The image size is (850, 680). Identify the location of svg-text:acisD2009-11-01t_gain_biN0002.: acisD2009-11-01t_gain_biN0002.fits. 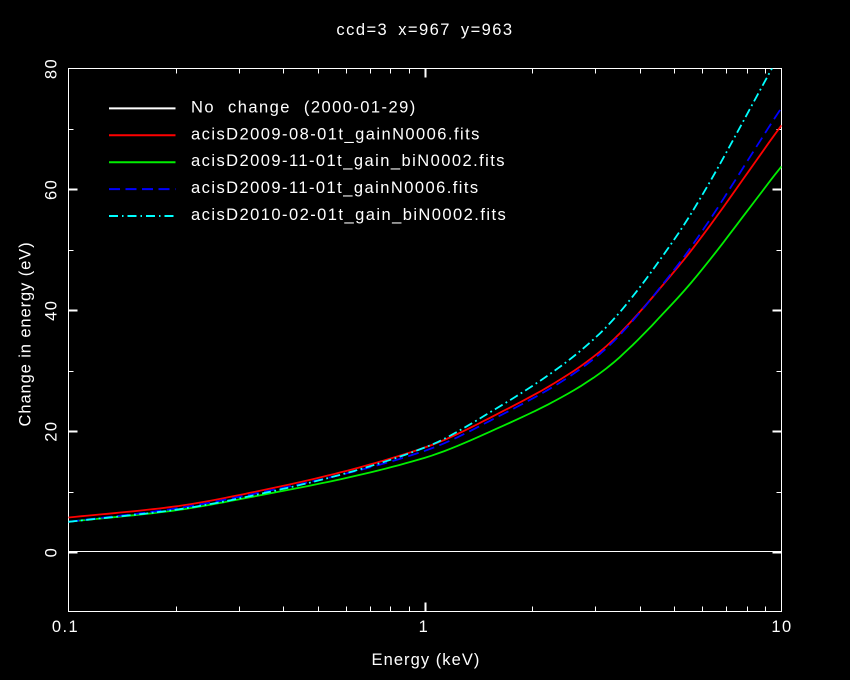
(348, 161).